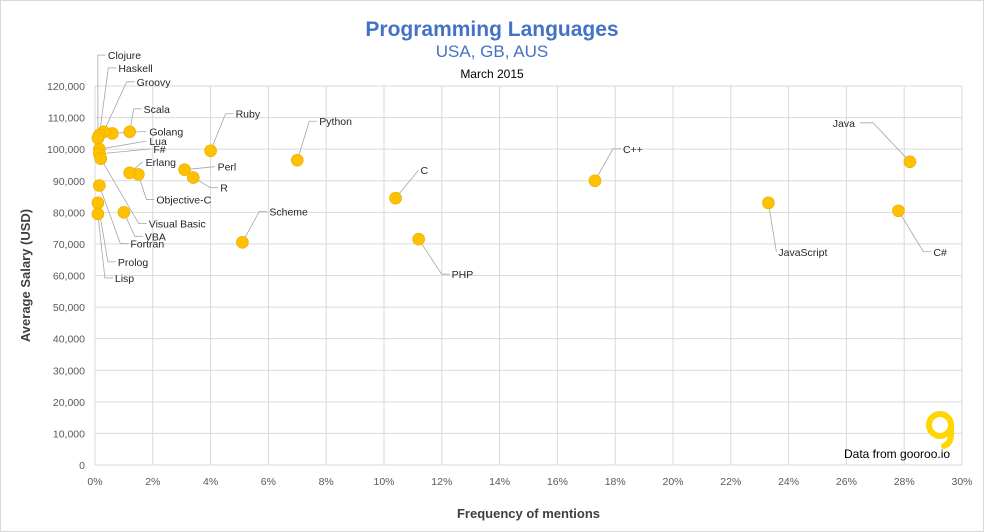 This screenshot has width=984, height=532. Describe the element at coordinates (844, 124) in the screenshot. I see `data-label: Java` at that location.